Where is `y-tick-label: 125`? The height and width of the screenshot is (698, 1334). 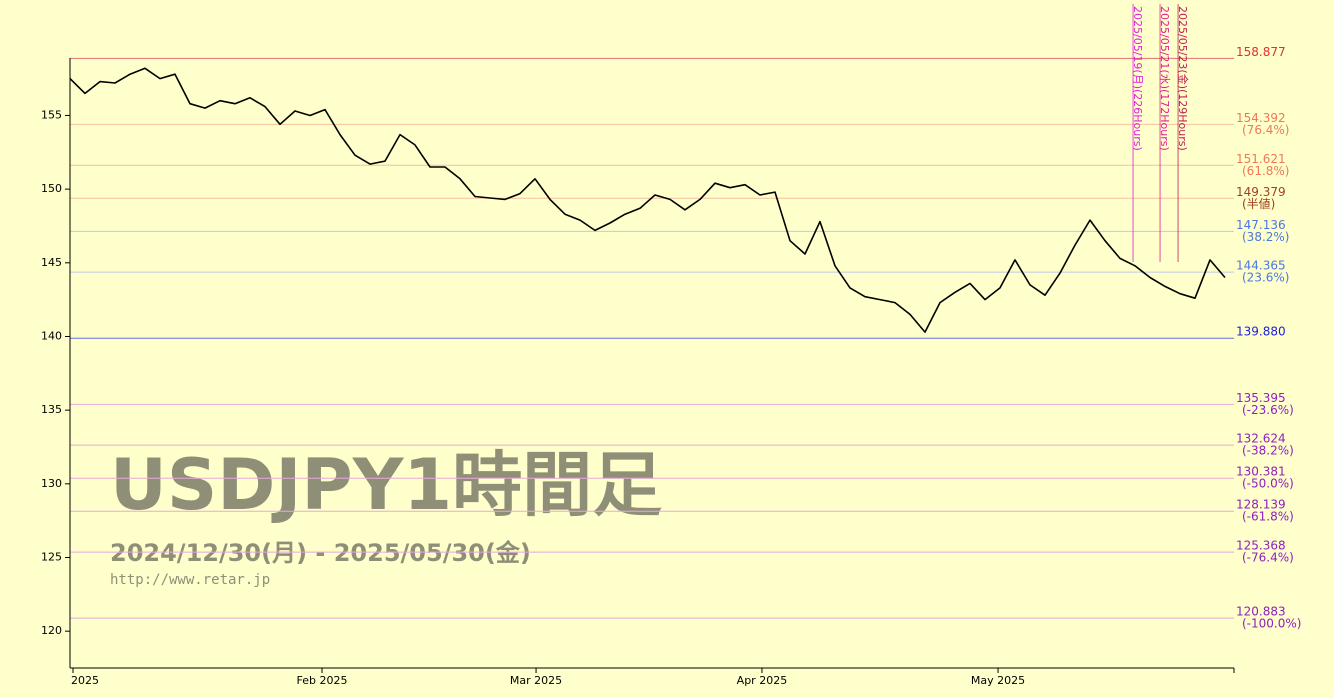
y-tick-label: 125 is located at coordinates (51, 556).